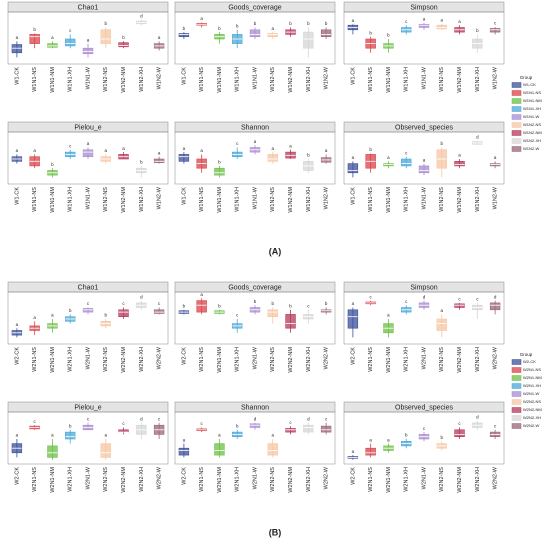  I want to click on panel-title: Observed_species, so click(424, 407).